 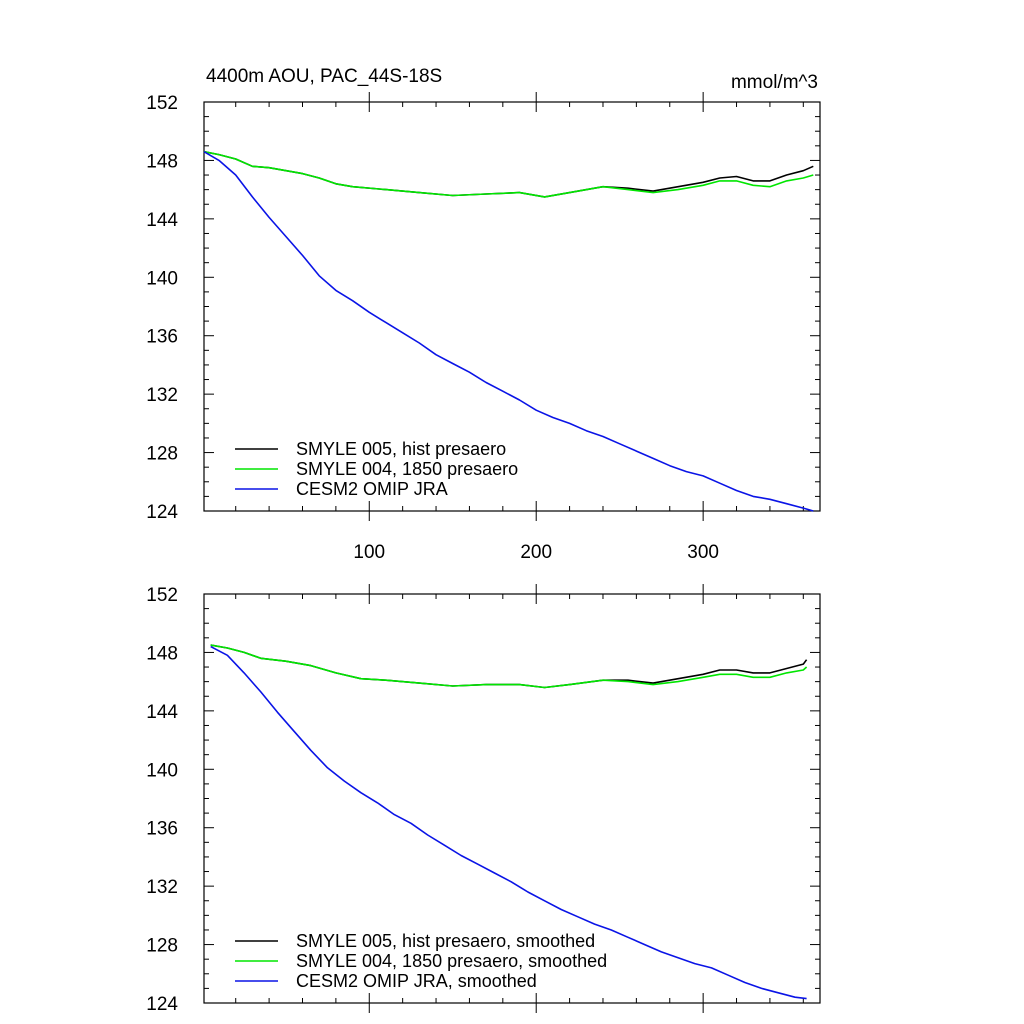 I want to click on legend-label-1: SMYLE 005, hist presaero, smoothed, so click(x=445, y=941).